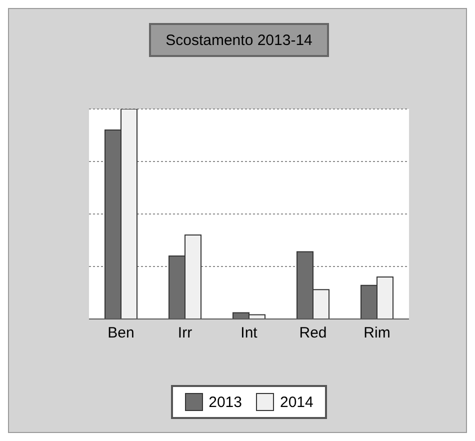 The width and height of the screenshot is (475, 441). I want to click on x-tick-label: Irr, so click(185, 333).